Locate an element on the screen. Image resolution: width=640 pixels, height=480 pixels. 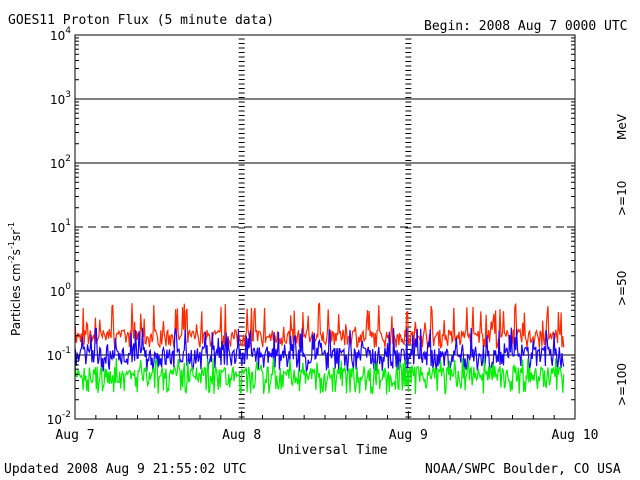
x-tick-label: Aug 7 is located at coordinates (74, 435).